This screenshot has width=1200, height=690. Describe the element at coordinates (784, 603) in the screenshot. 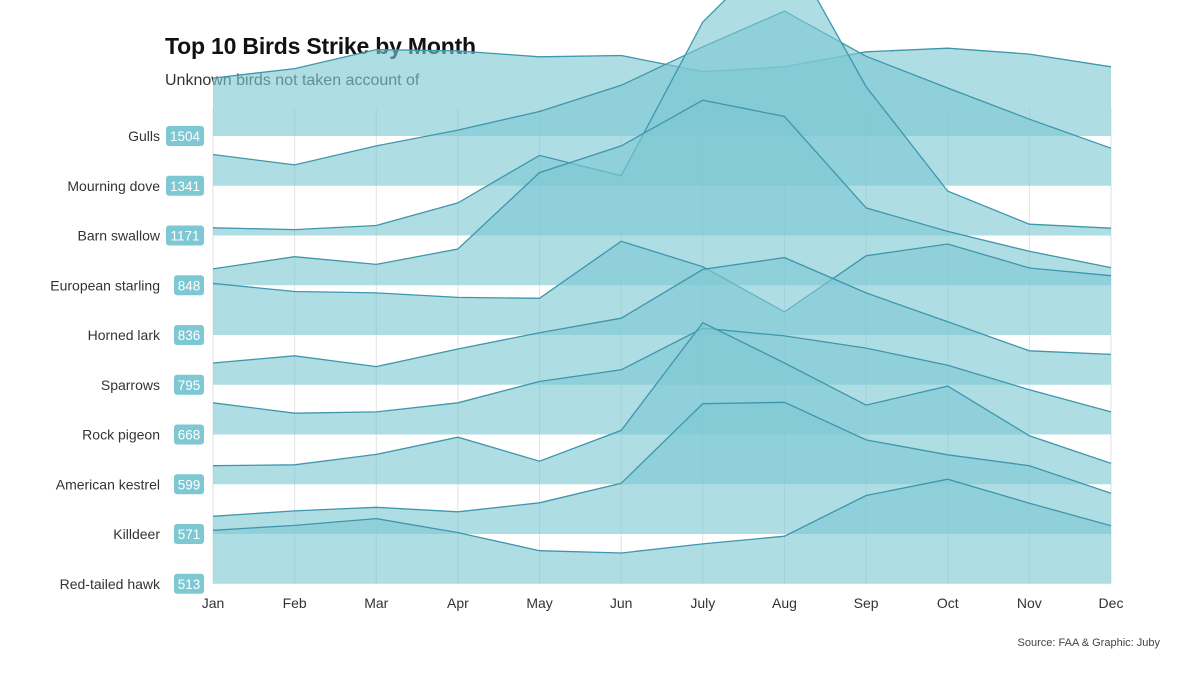

I see `x-tick-label: Aug` at that location.